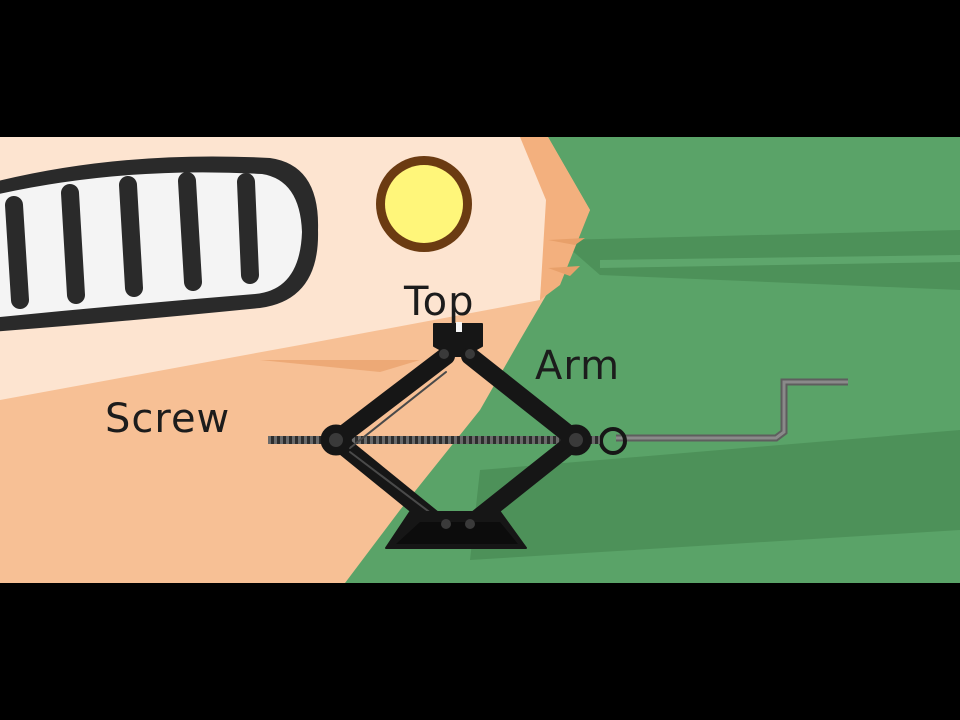 Image resolution: width=960 pixels, height=720 pixels. What do you see at coordinates (439, 302) in the screenshot?
I see `label-top: Top` at bounding box center [439, 302].